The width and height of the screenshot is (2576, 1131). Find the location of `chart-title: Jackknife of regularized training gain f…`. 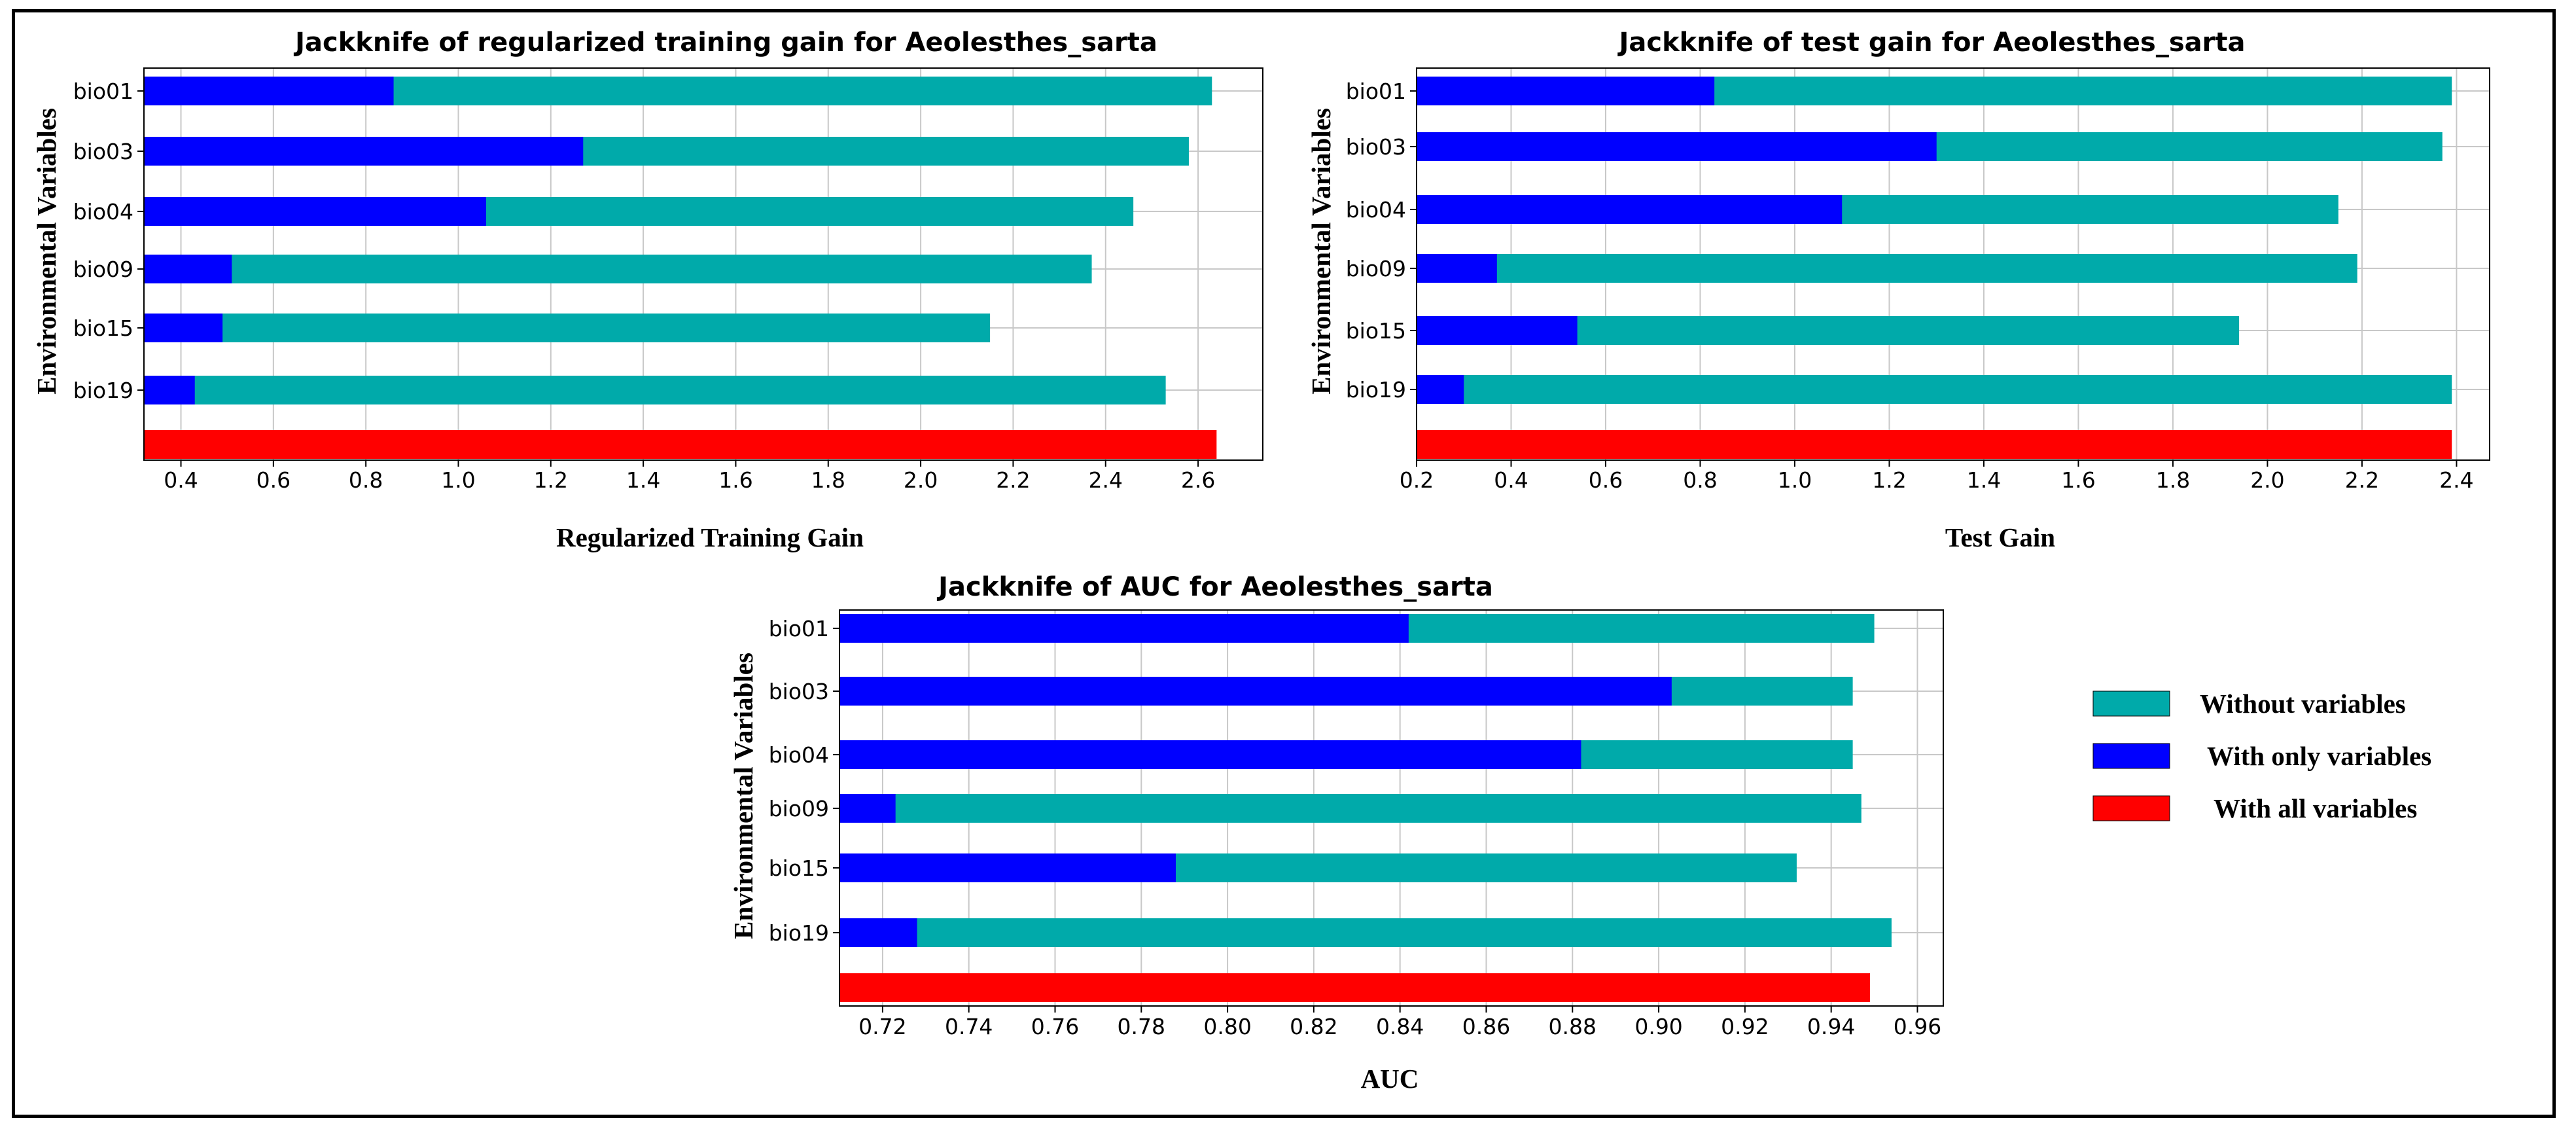

chart-title: Jackknife of regularized training gain f… is located at coordinates (725, 42).